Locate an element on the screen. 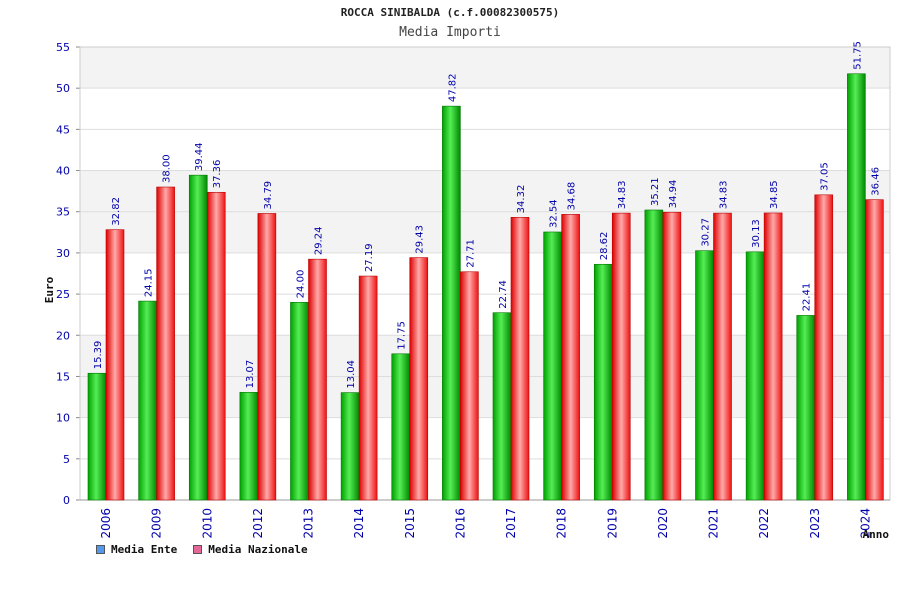  y-tick-label: 40 is located at coordinates (63, 171).